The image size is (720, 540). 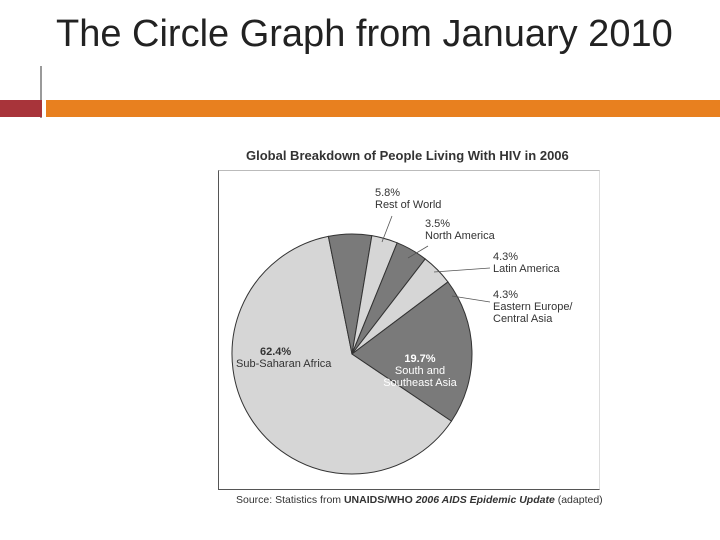 I want to click on value-label-sub-saharan-africa: 62.4%, so click(x=275, y=352).